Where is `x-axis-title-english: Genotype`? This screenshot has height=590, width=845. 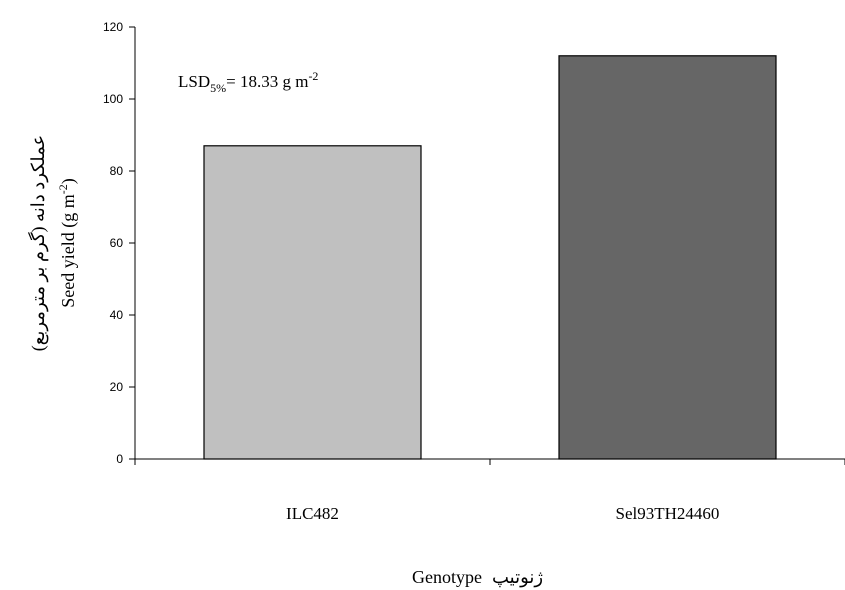 x-axis-title-english: Genotype is located at coordinates (447, 577).